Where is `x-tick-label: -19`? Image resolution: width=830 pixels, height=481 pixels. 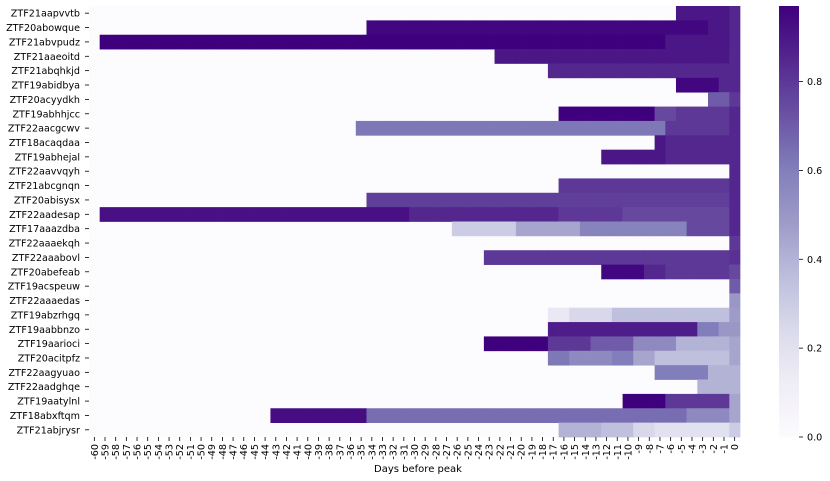 x-tick-label: -19 is located at coordinates (532, 452).